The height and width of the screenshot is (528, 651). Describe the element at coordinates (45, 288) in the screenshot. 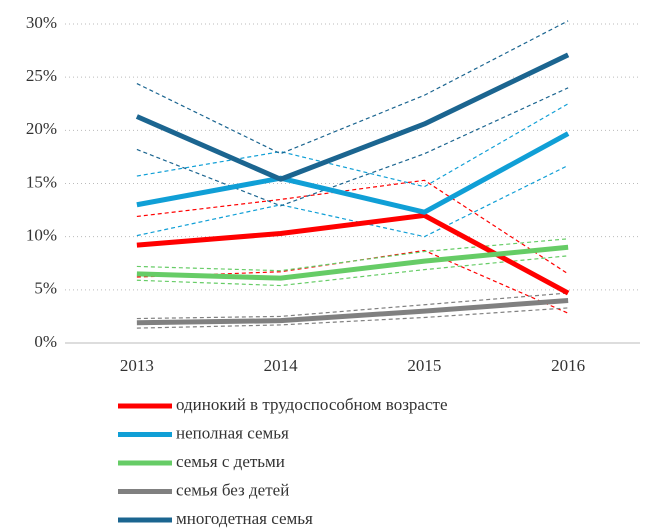

I see `y-tick-label: 5%` at that location.